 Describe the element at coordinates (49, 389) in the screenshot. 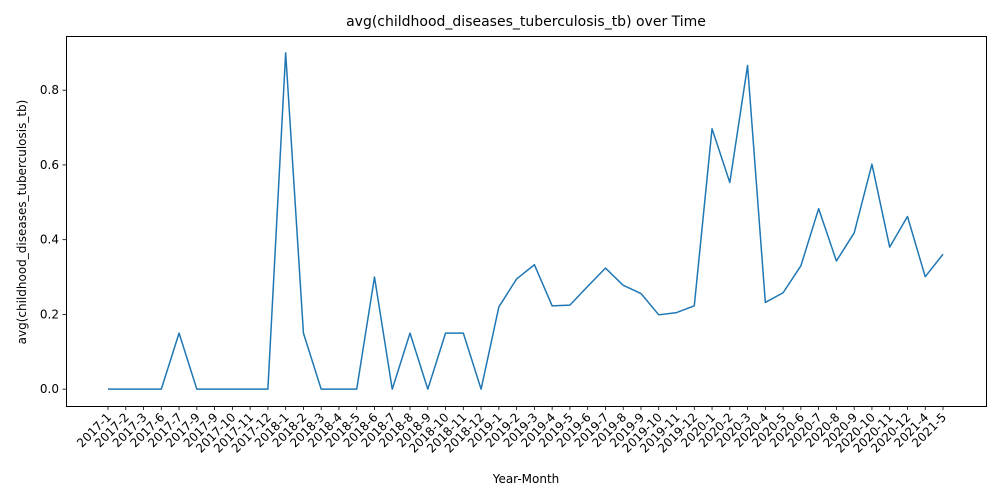

I see `y-tick-label: 0.0` at that location.